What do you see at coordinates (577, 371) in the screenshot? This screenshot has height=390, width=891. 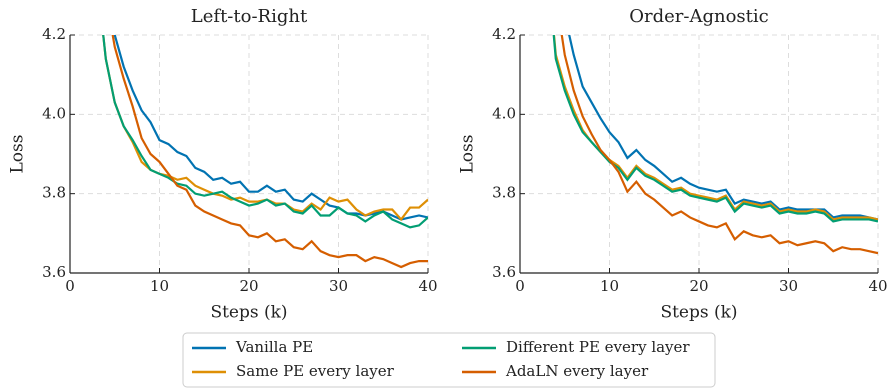 I see `legend-label: AdaLN every layer` at bounding box center [577, 371].